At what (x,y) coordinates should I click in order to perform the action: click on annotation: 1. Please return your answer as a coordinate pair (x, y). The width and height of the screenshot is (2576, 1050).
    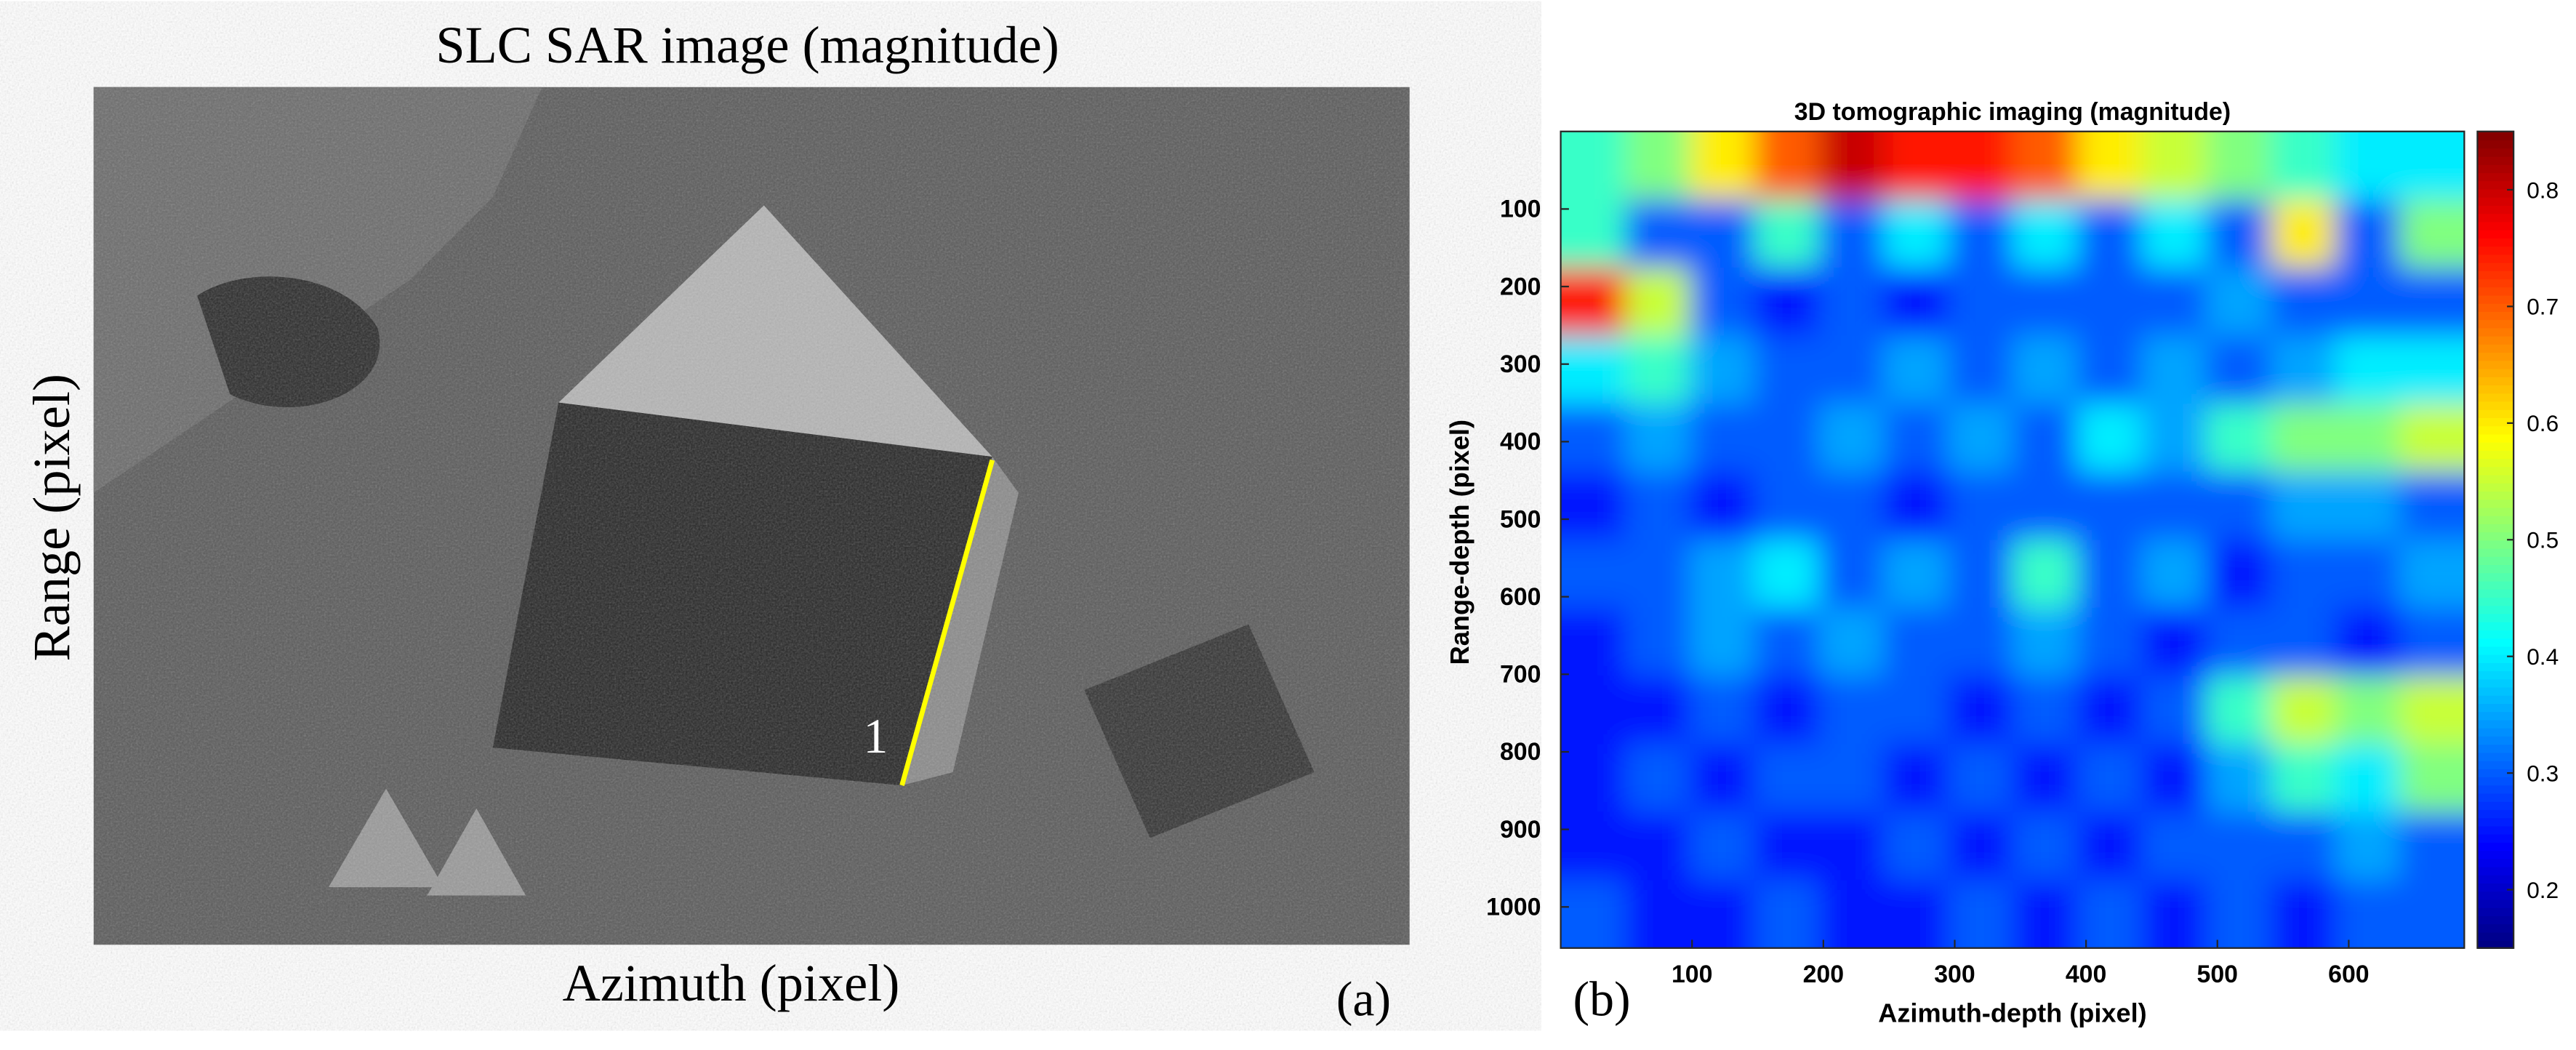
    Looking at the image, I should click on (875, 736).